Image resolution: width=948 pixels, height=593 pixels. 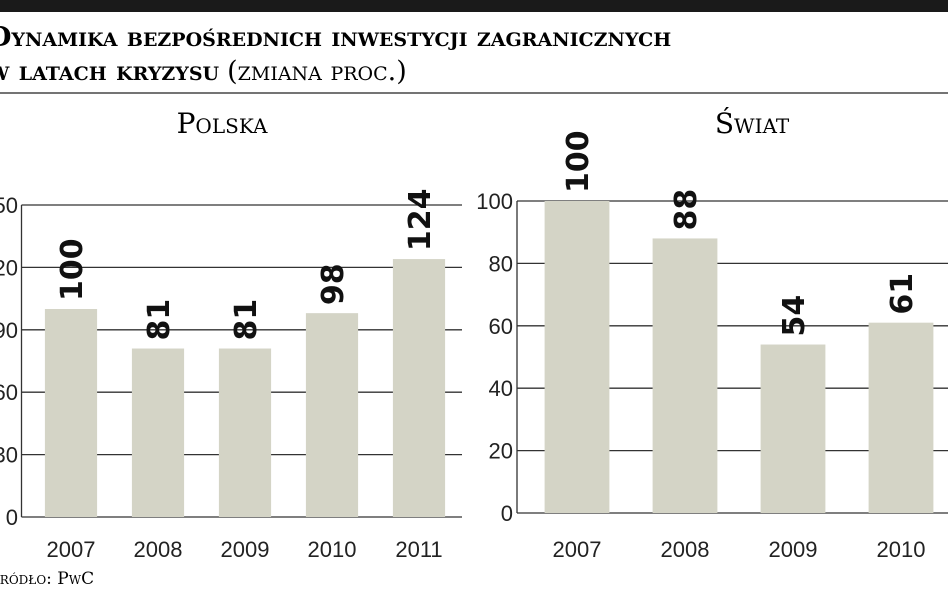 I want to click on value-label: 88, so click(x=686, y=210).